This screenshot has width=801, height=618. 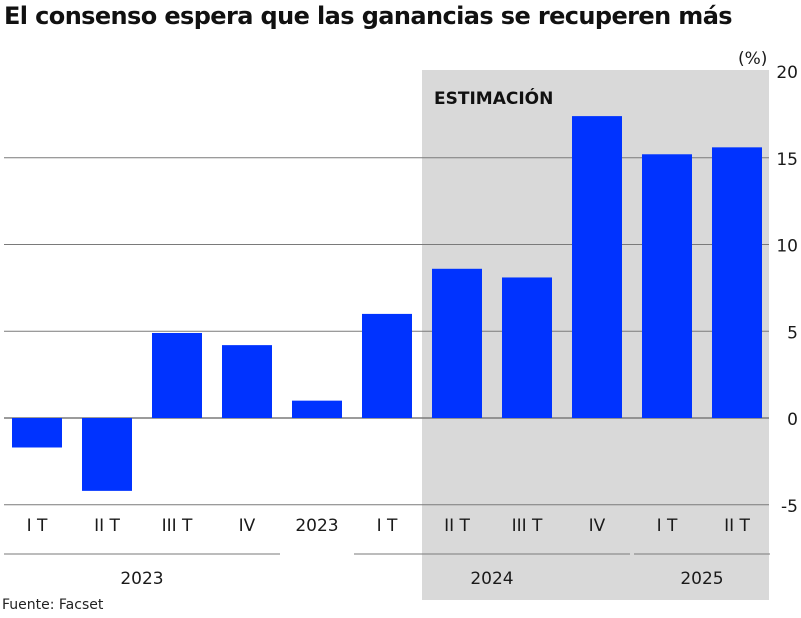 I want to click on estimate-label: ESTIMACIÓN, so click(x=493, y=98).